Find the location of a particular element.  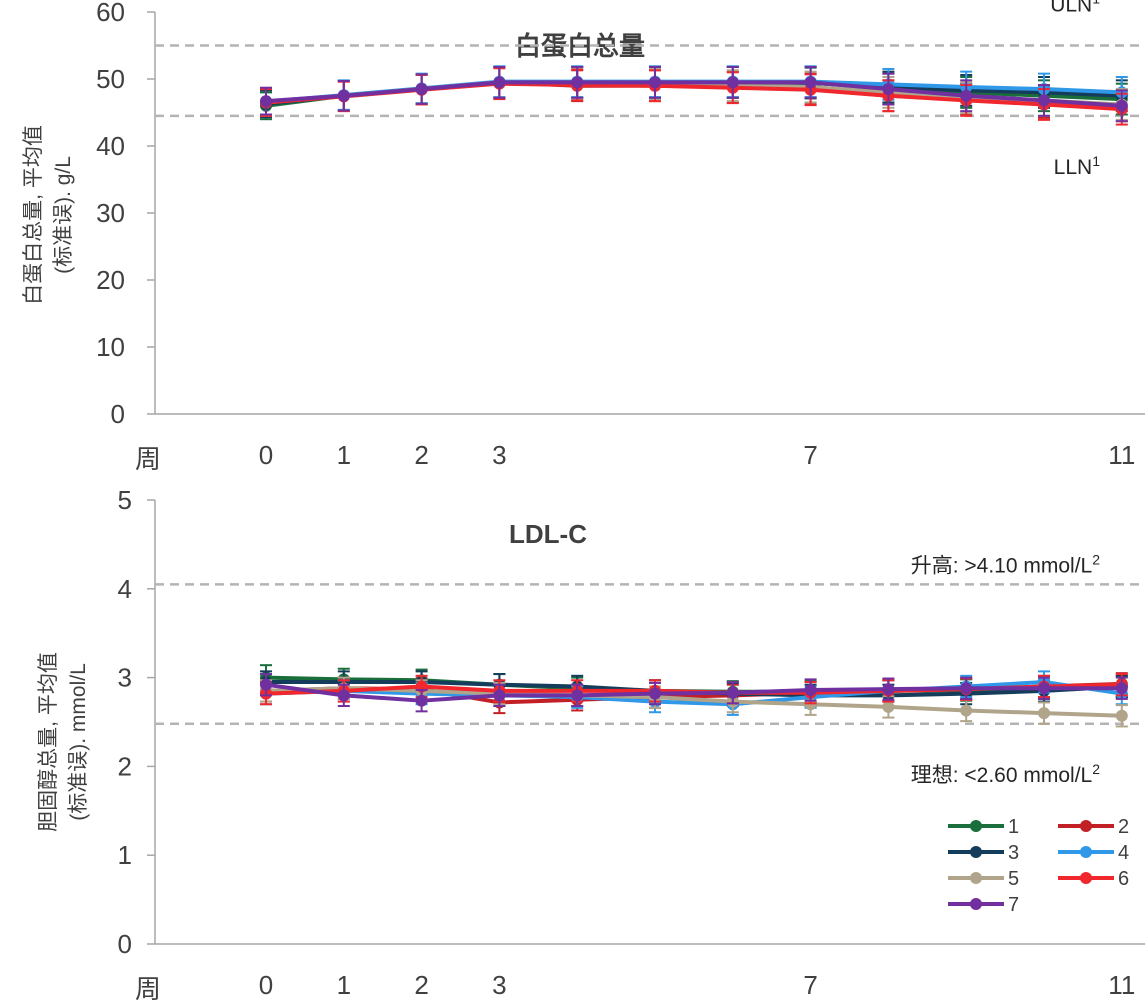

albumin-x-tick-label: 1 is located at coordinates (344, 455).